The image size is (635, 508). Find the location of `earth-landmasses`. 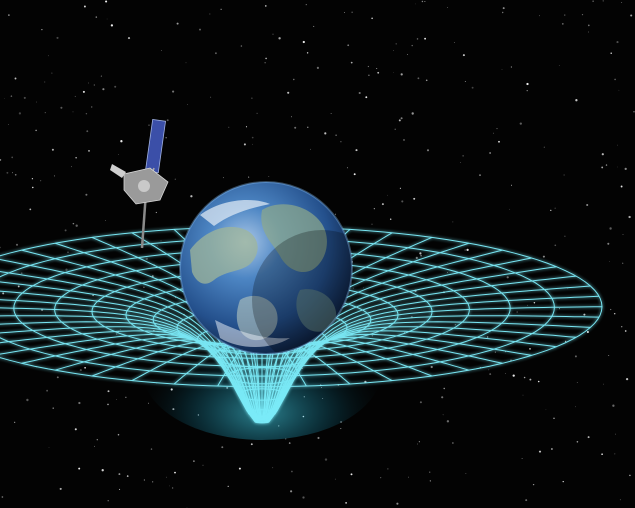

earth-landmasses is located at coordinates (271, 276).